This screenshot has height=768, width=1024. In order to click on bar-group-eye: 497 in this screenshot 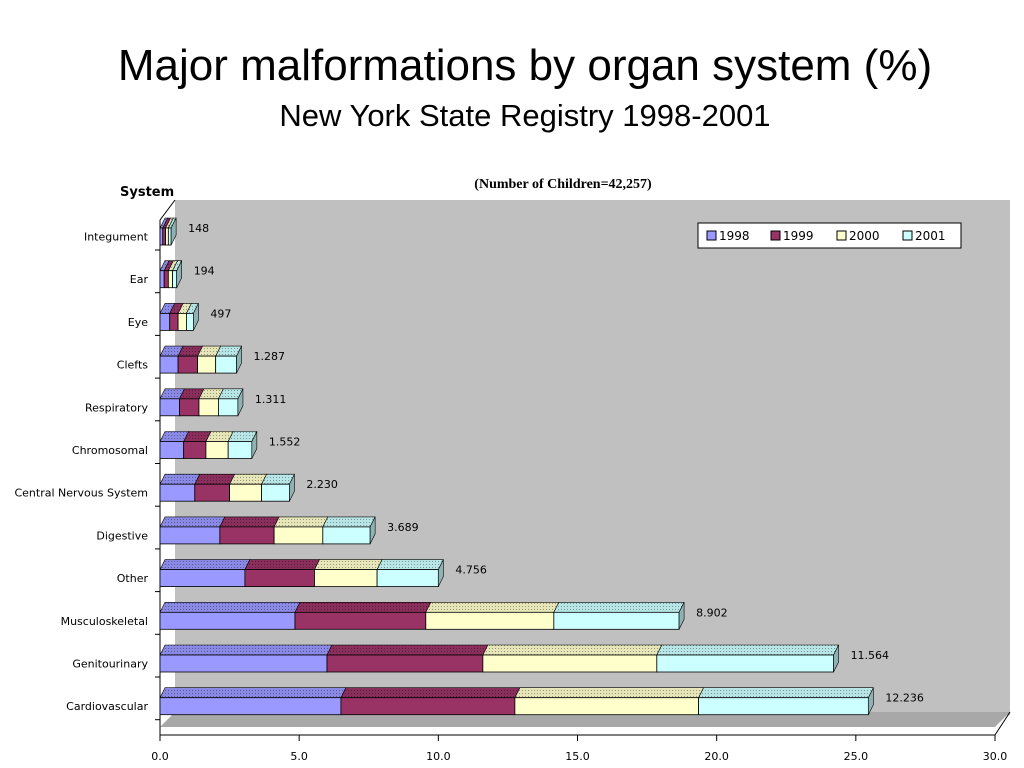, I will do `click(195, 317)`.